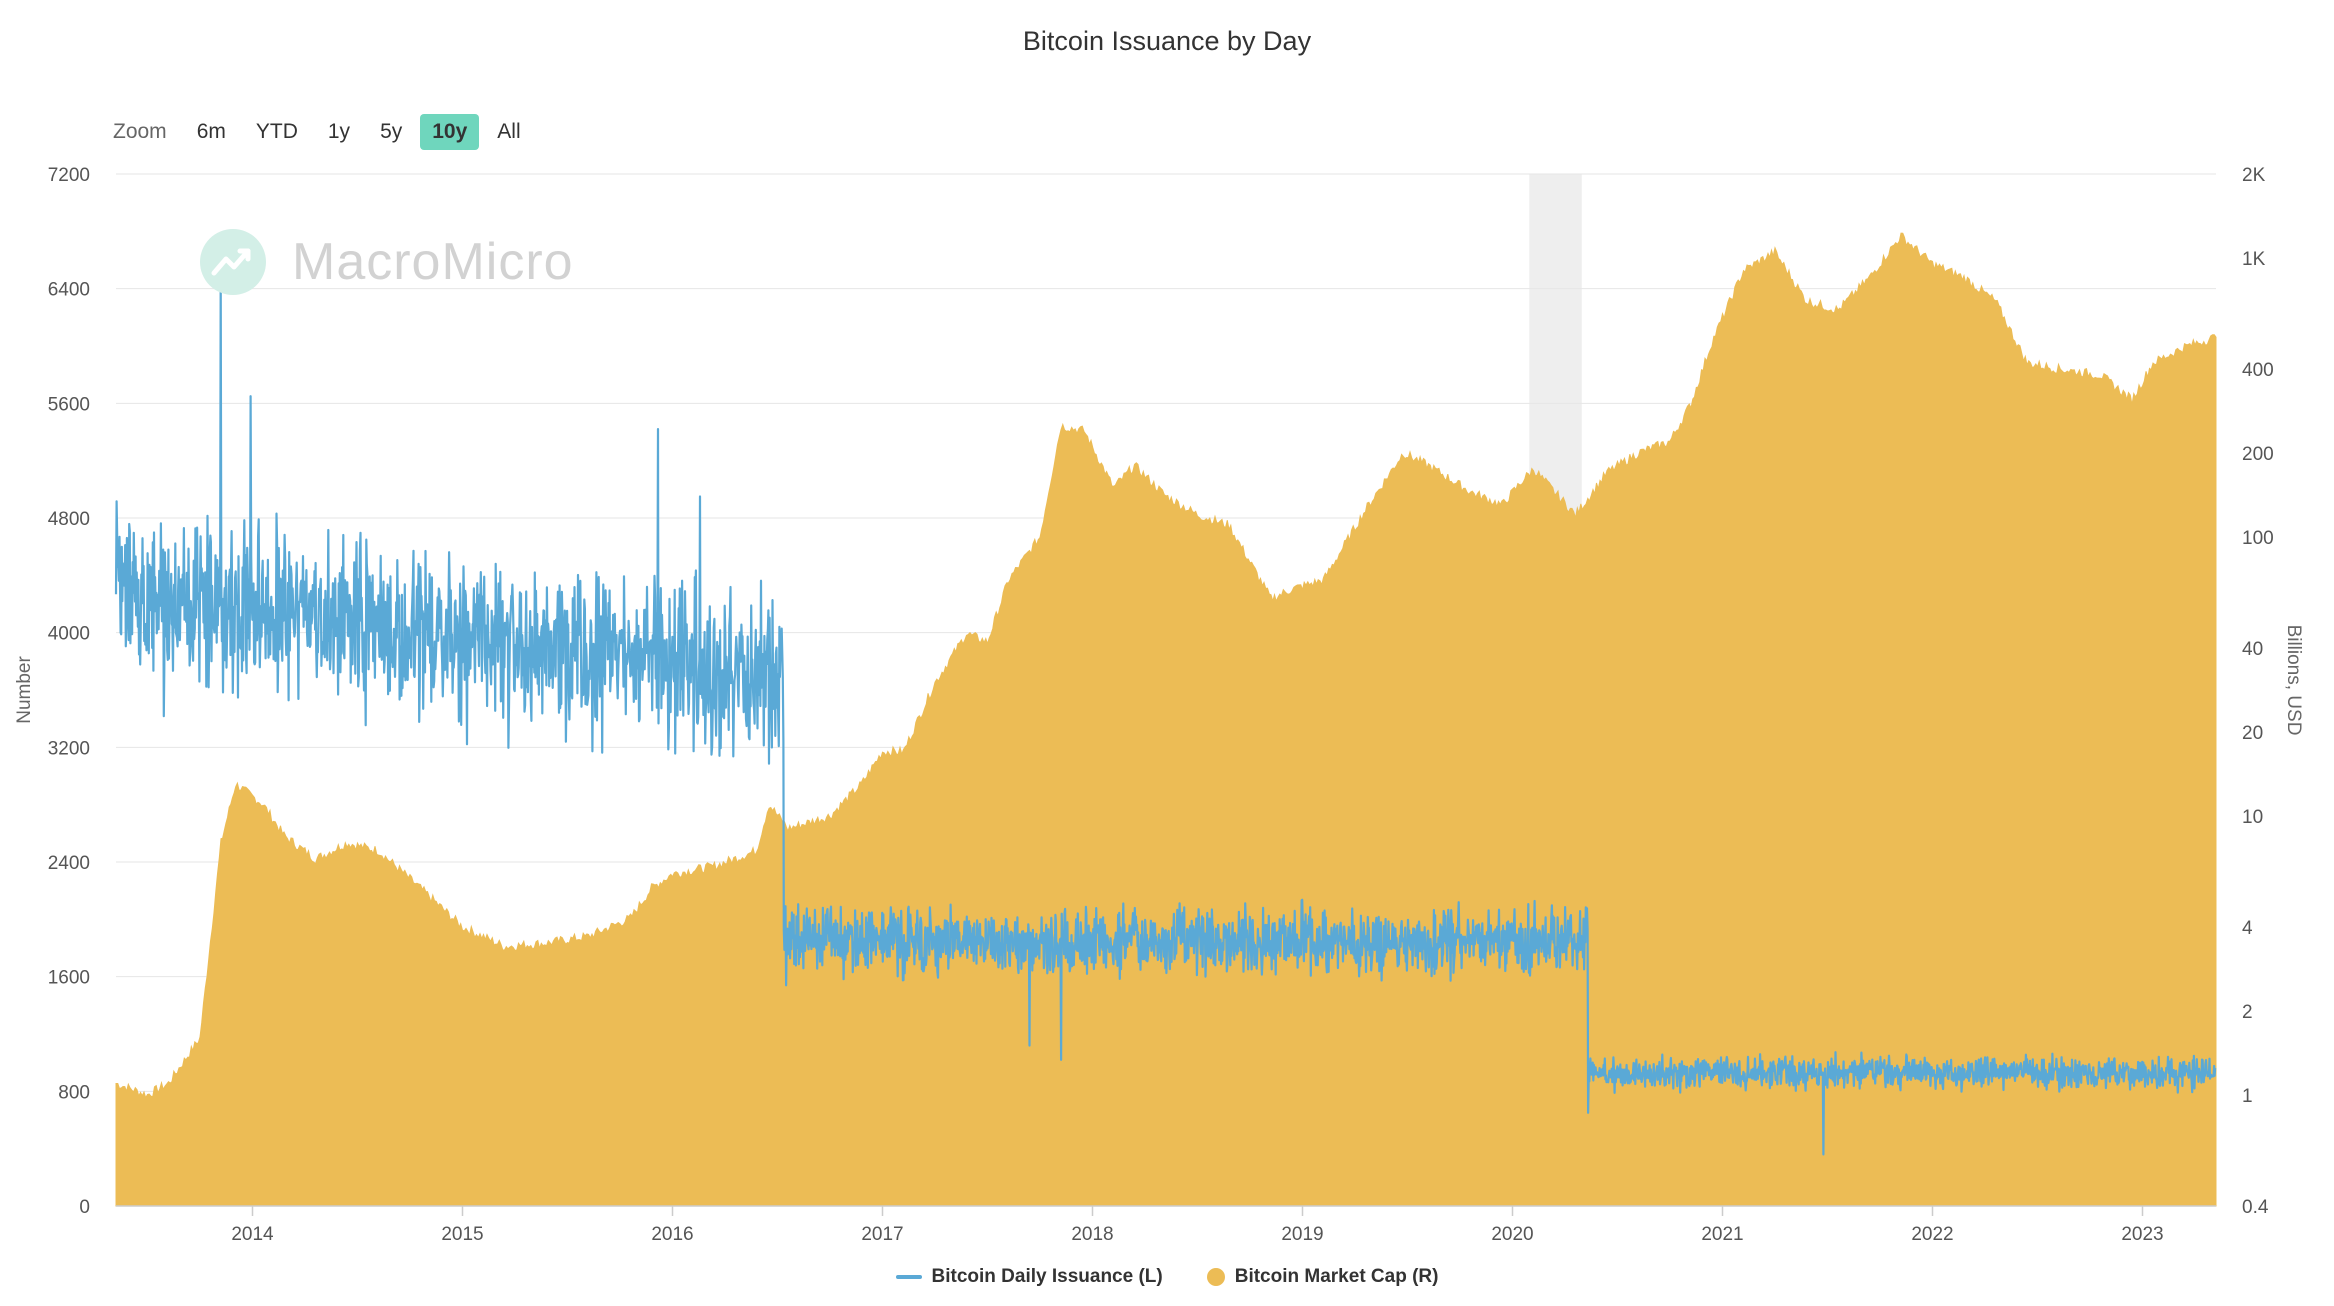  What do you see at coordinates (323, 132) in the screenshot?
I see `zoom-bar: Zoom 6m YTD 1y 5y 10y All` at bounding box center [323, 132].